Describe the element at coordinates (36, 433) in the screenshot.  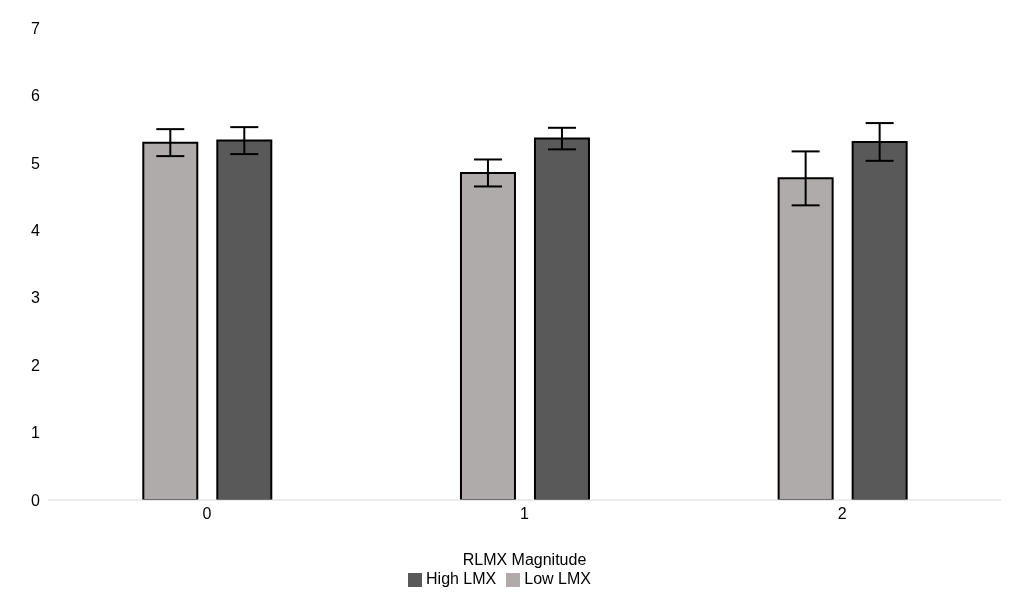
I see `y-tick-label: 1` at that location.